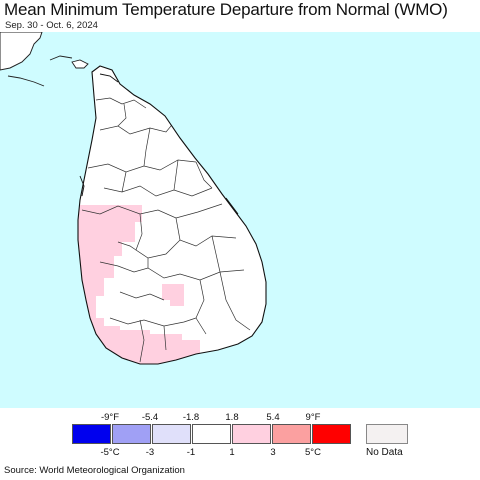 Image resolution: width=480 pixels, height=480 pixels. Describe the element at coordinates (150, 417) in the screenshot. I see `legend-f-tick: -5.4` at that location.